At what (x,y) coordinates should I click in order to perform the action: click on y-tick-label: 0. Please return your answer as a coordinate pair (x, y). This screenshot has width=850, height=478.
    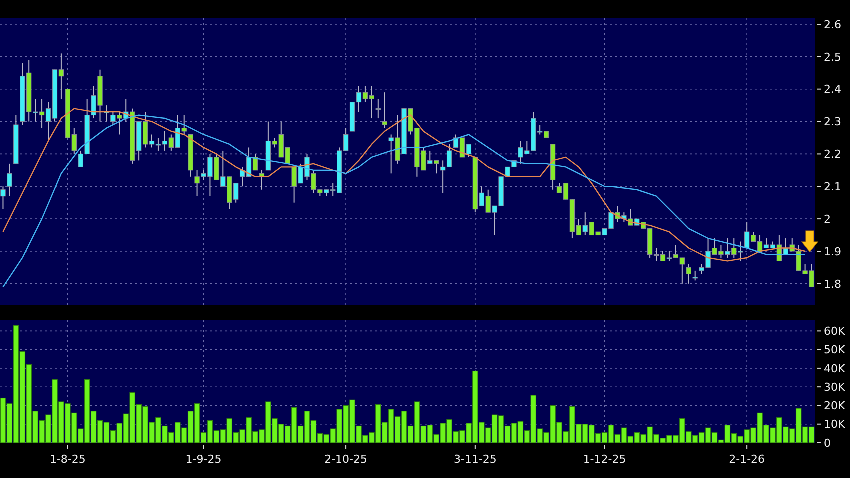
    Looking at the image, I should click on (827, 443).